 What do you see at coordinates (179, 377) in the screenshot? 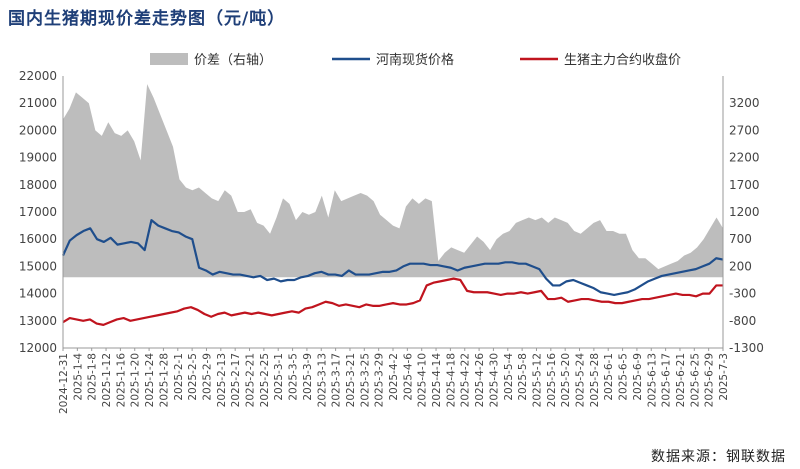
I see `x-tick-label: 2025-2-1` at bounding box center [179, 377].